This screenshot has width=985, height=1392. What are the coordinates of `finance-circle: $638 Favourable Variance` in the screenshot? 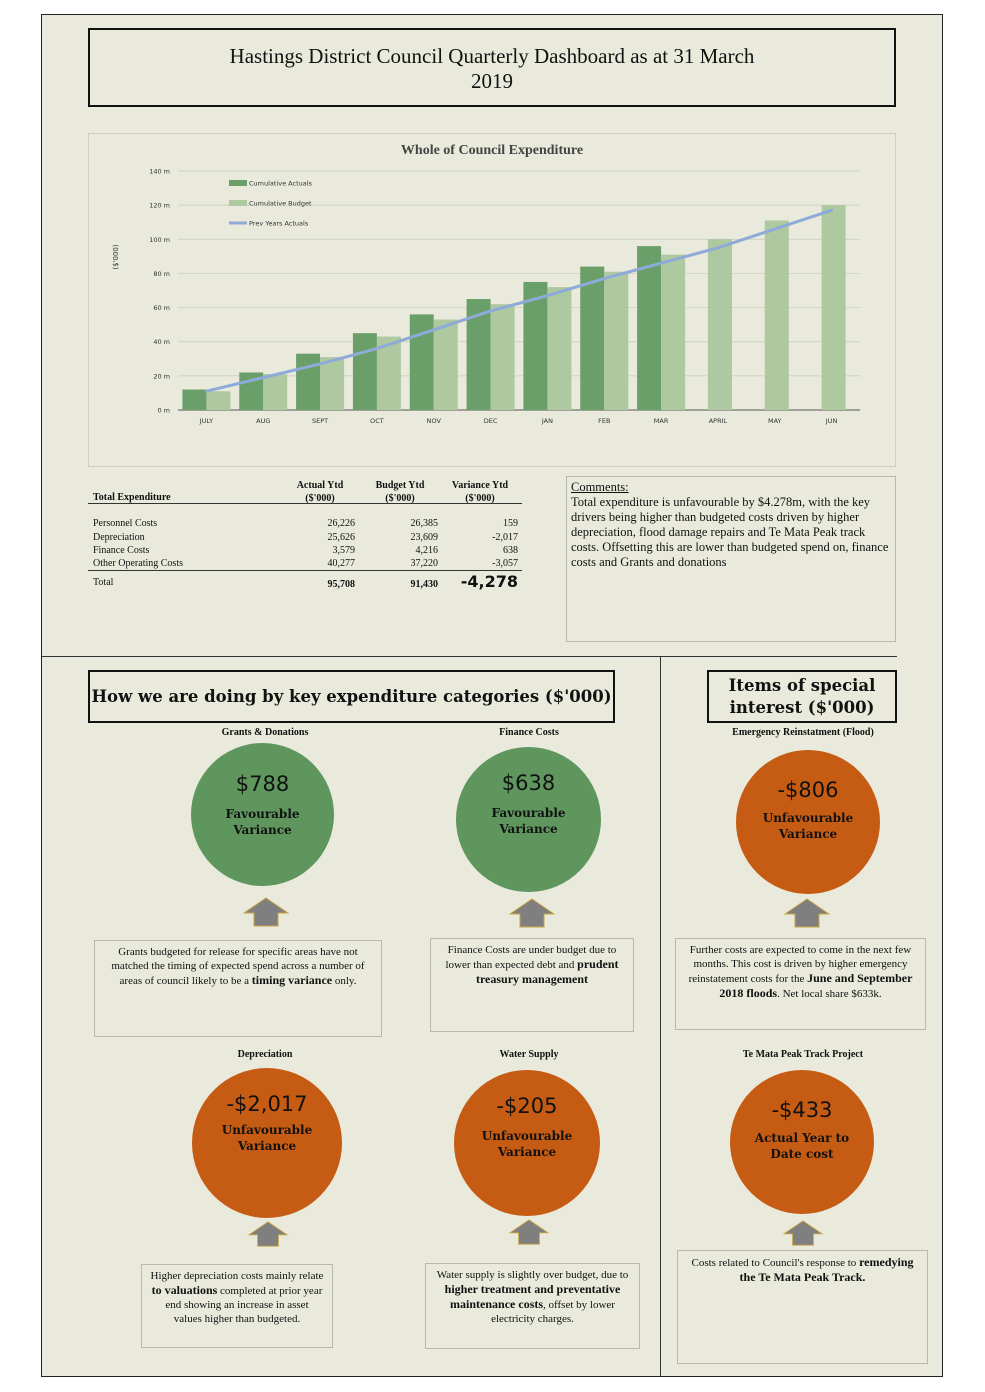 It's located at (528, 819).